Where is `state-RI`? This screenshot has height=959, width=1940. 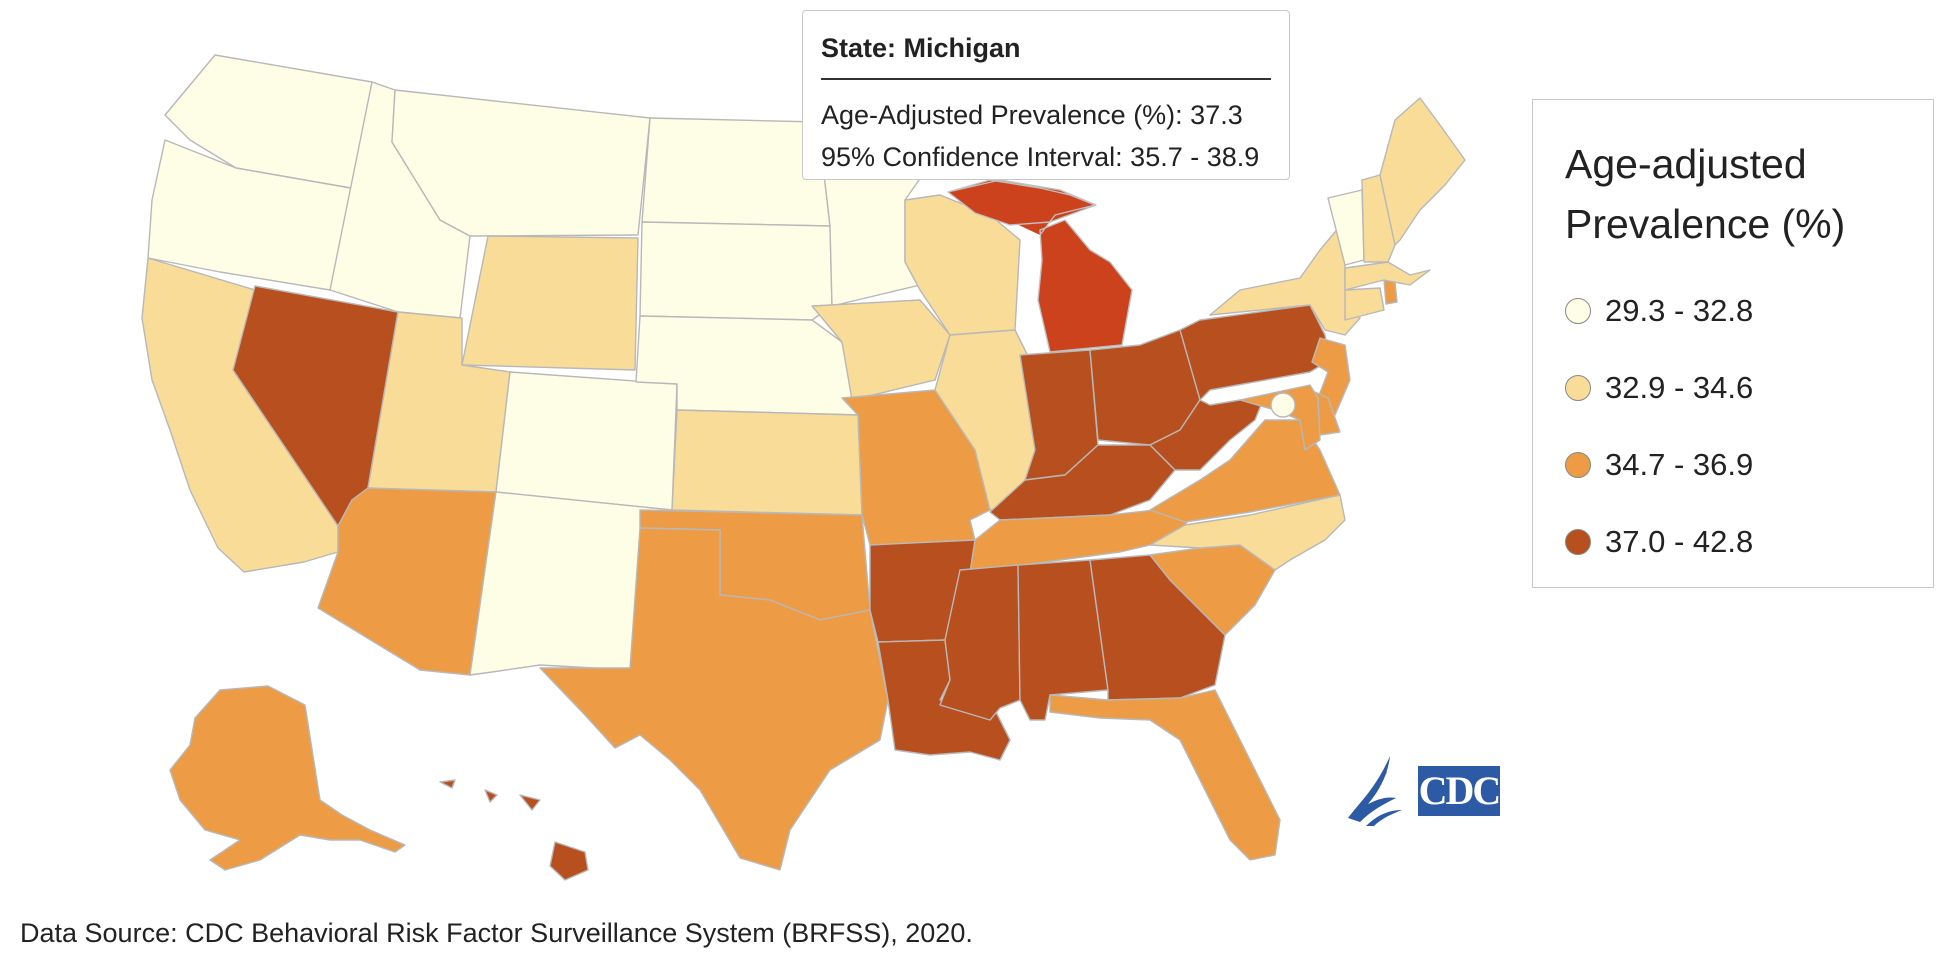 state-RI is located at coordinates (1390, 292).